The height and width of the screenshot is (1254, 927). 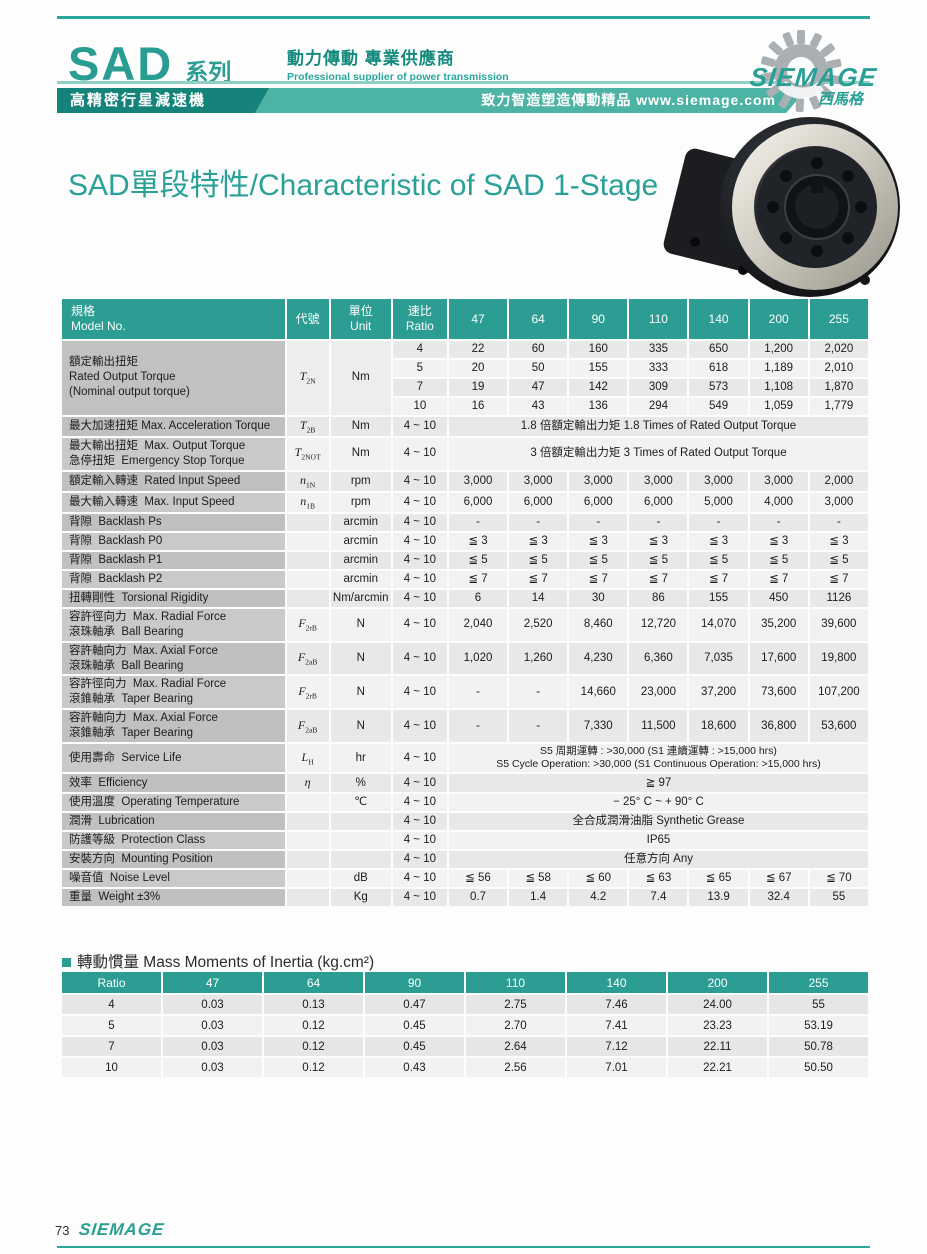 What do you see at coordinates (414, 1067) in the screenshot?
I see `inertia-value: 0.43` at bounding box center [414, 1067].